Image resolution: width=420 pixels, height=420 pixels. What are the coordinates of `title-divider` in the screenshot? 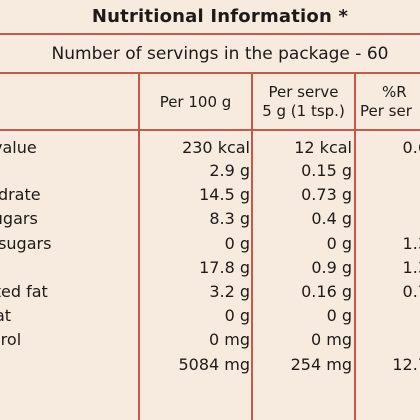 It's located at (210, 34).